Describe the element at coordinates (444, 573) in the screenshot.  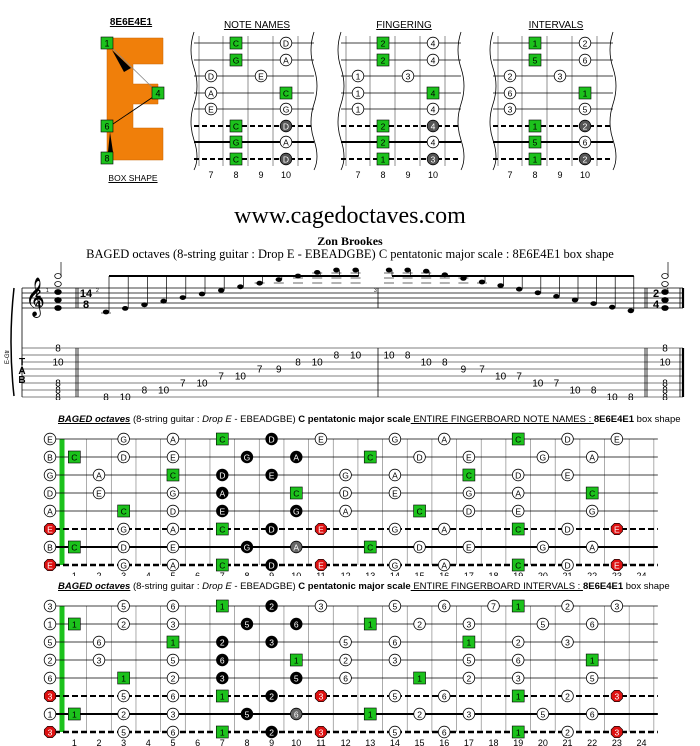
I see `fret-number: 16` at that location.